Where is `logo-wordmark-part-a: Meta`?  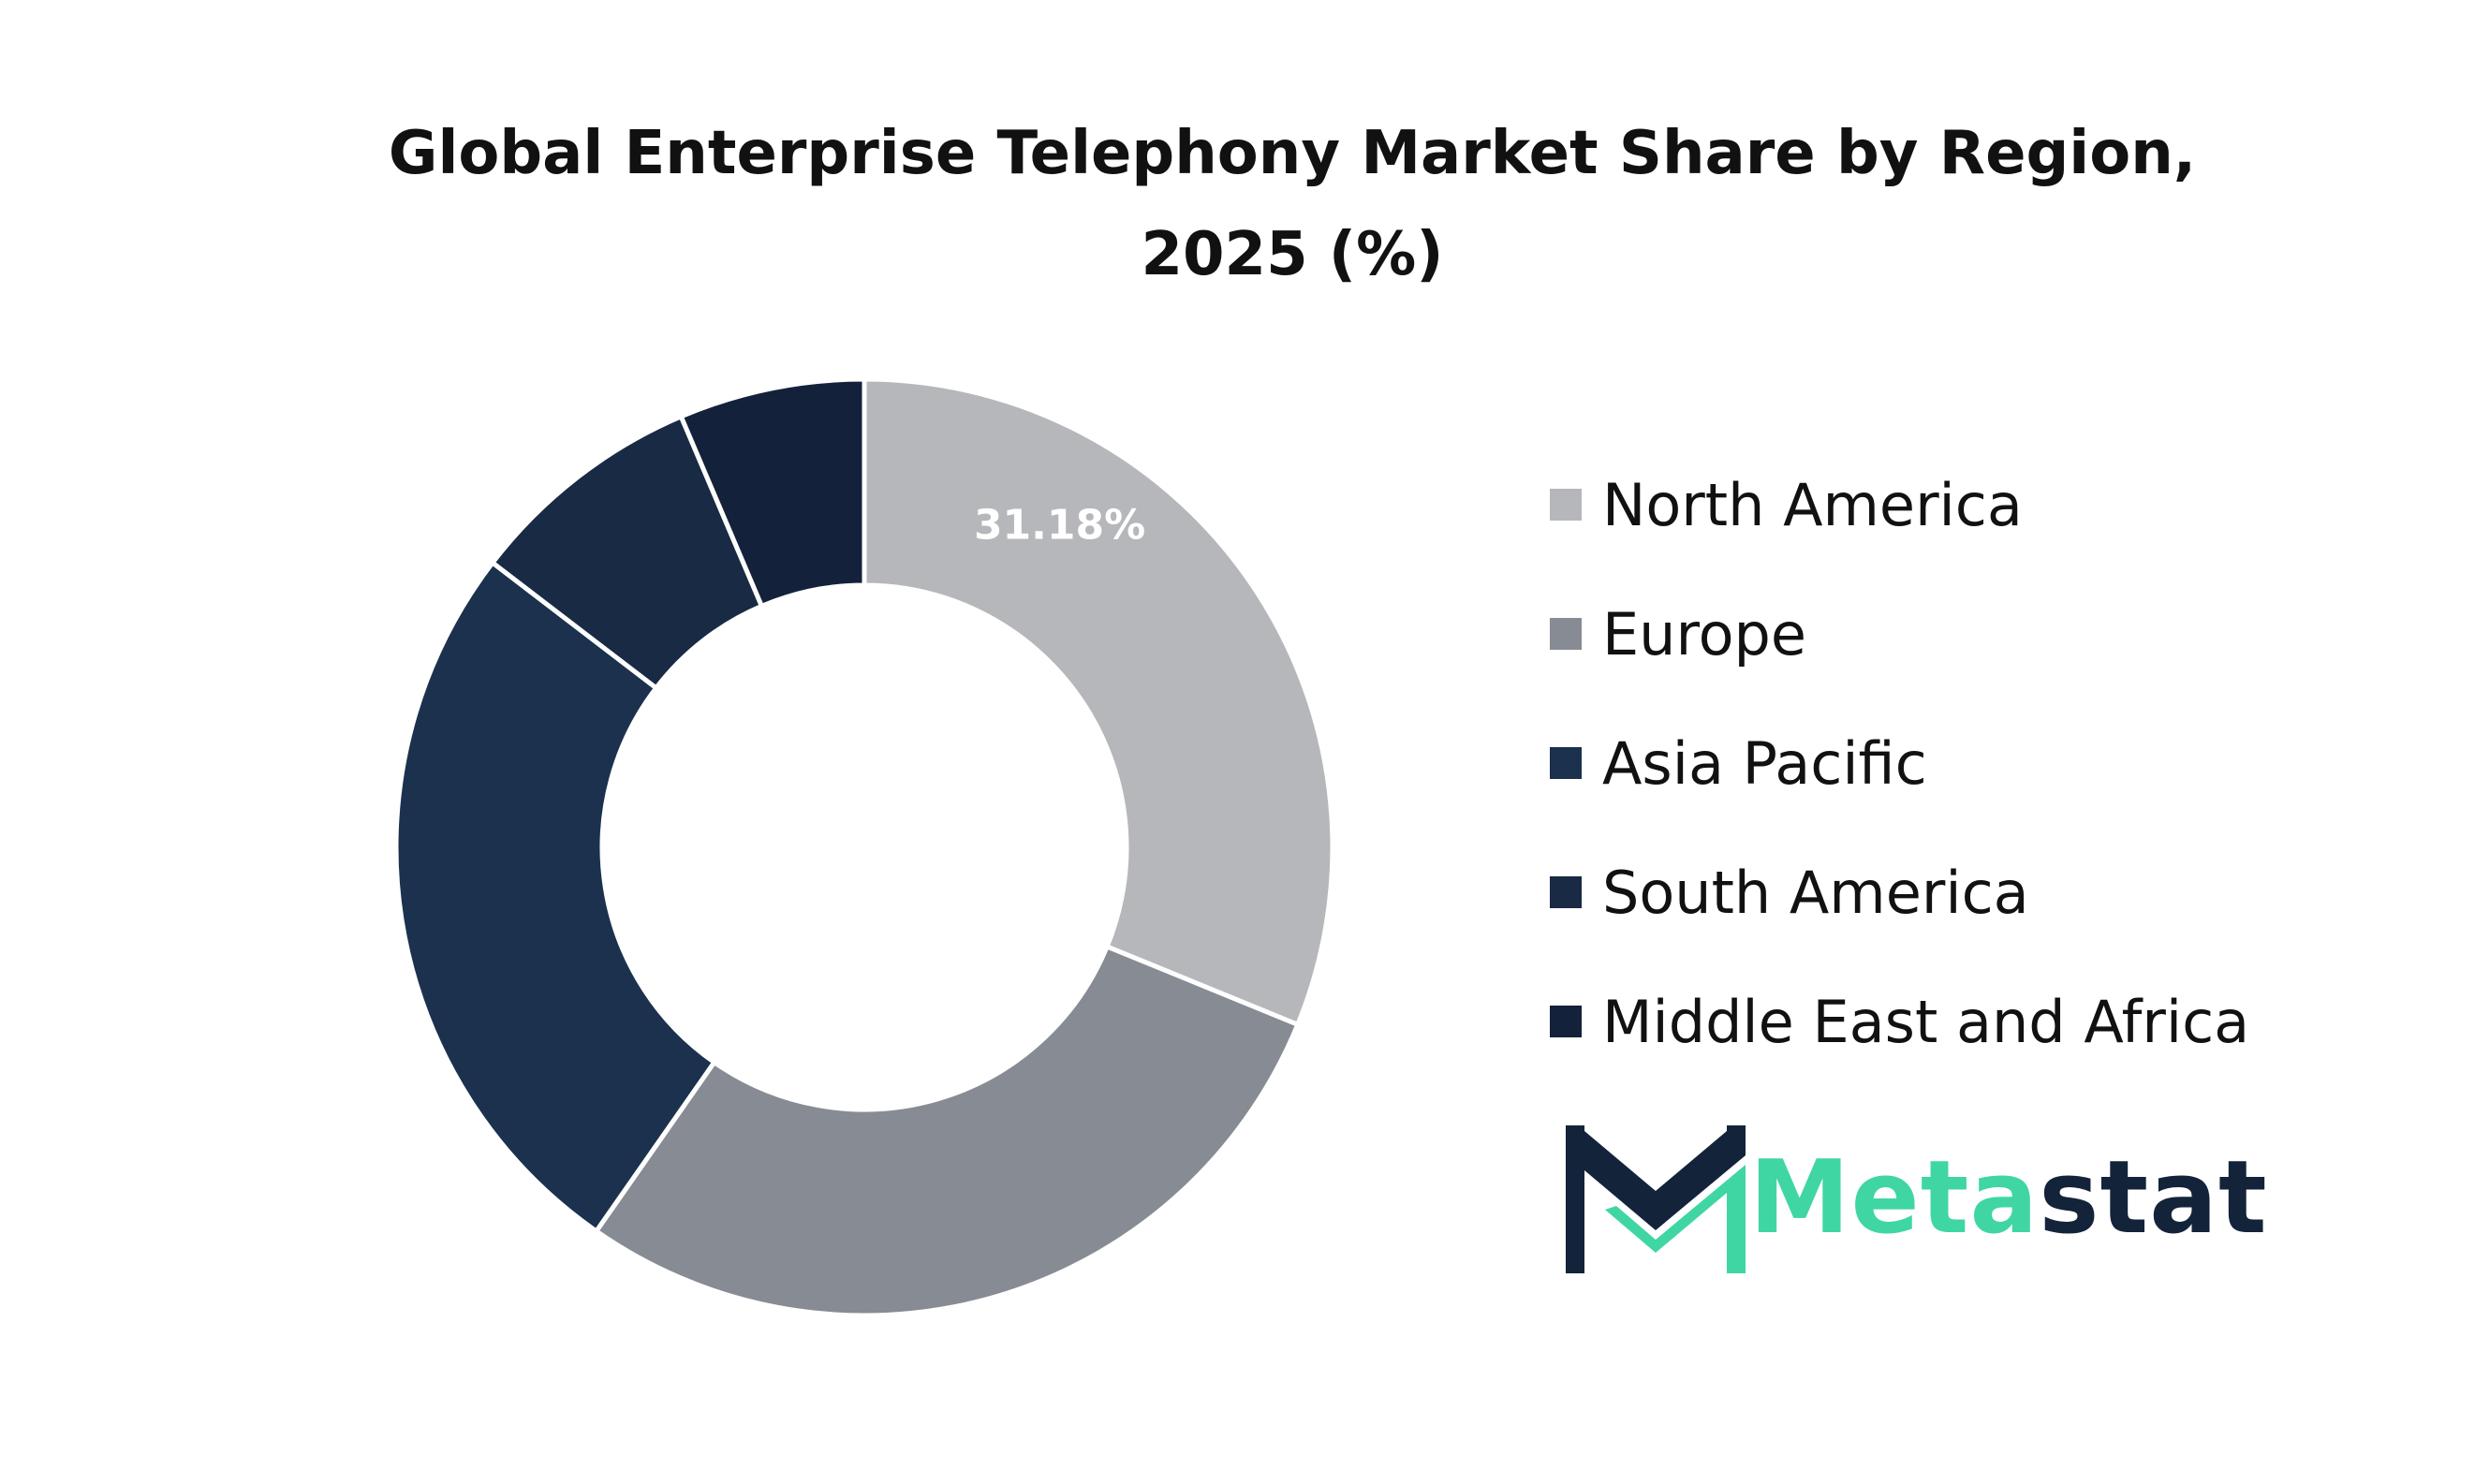 logo-wordmark-part-a: Meta is located at coordinates (1894, 1197).